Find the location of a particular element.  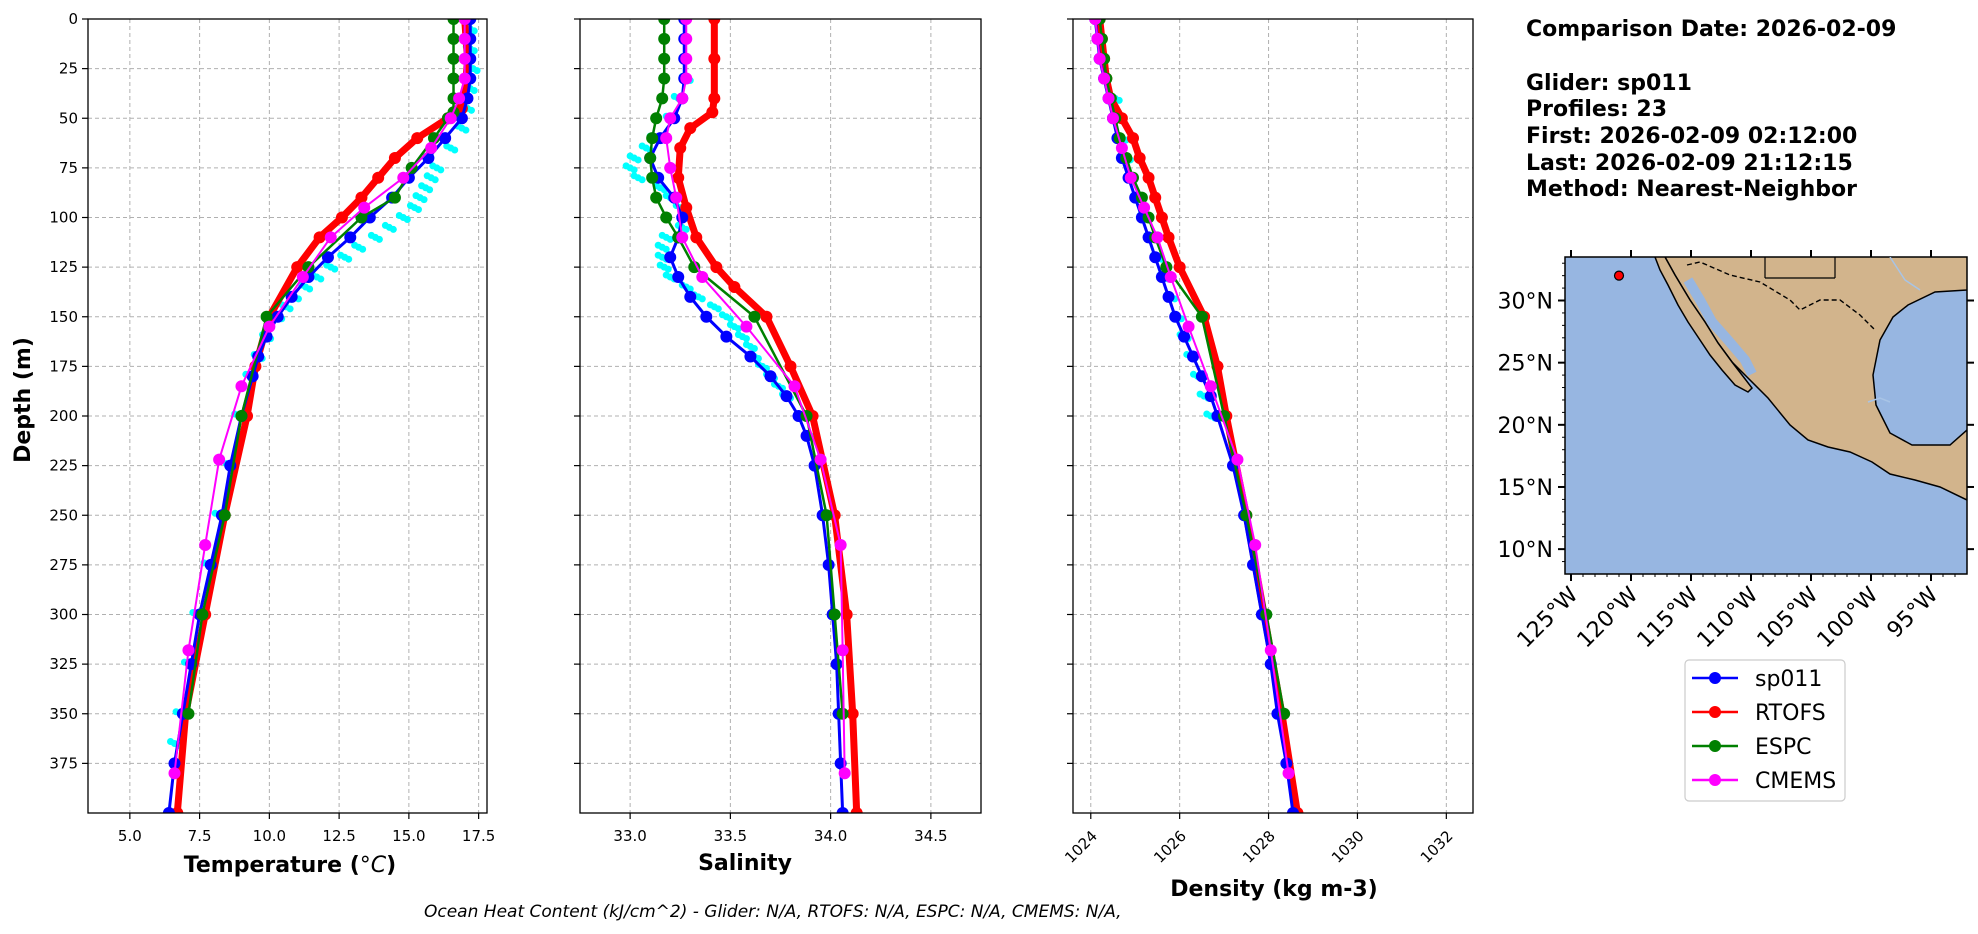

first-time: First: 2026-02-09 02:12:00 is located at coordinates (1691, 136).